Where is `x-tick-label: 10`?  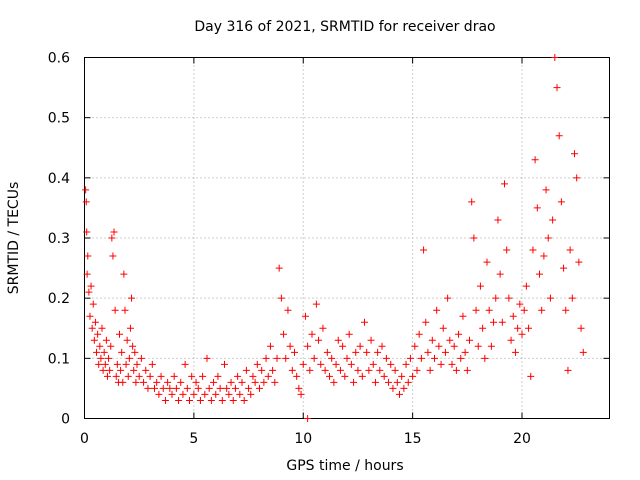 x-tick-label: 10 is located at coordinates (303, 439).